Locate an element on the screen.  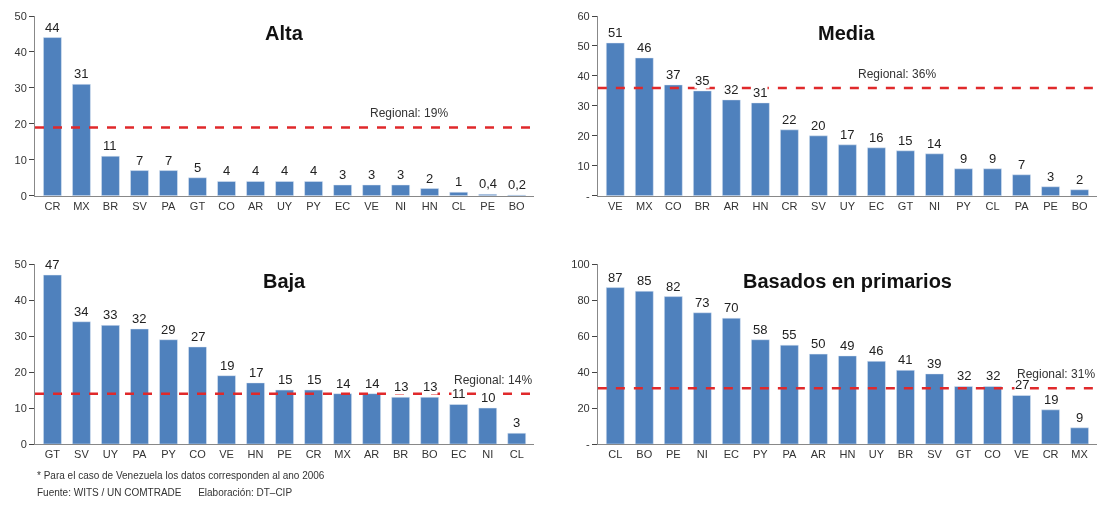
y-tick-label: 60 is located at coordinates (583, 335).